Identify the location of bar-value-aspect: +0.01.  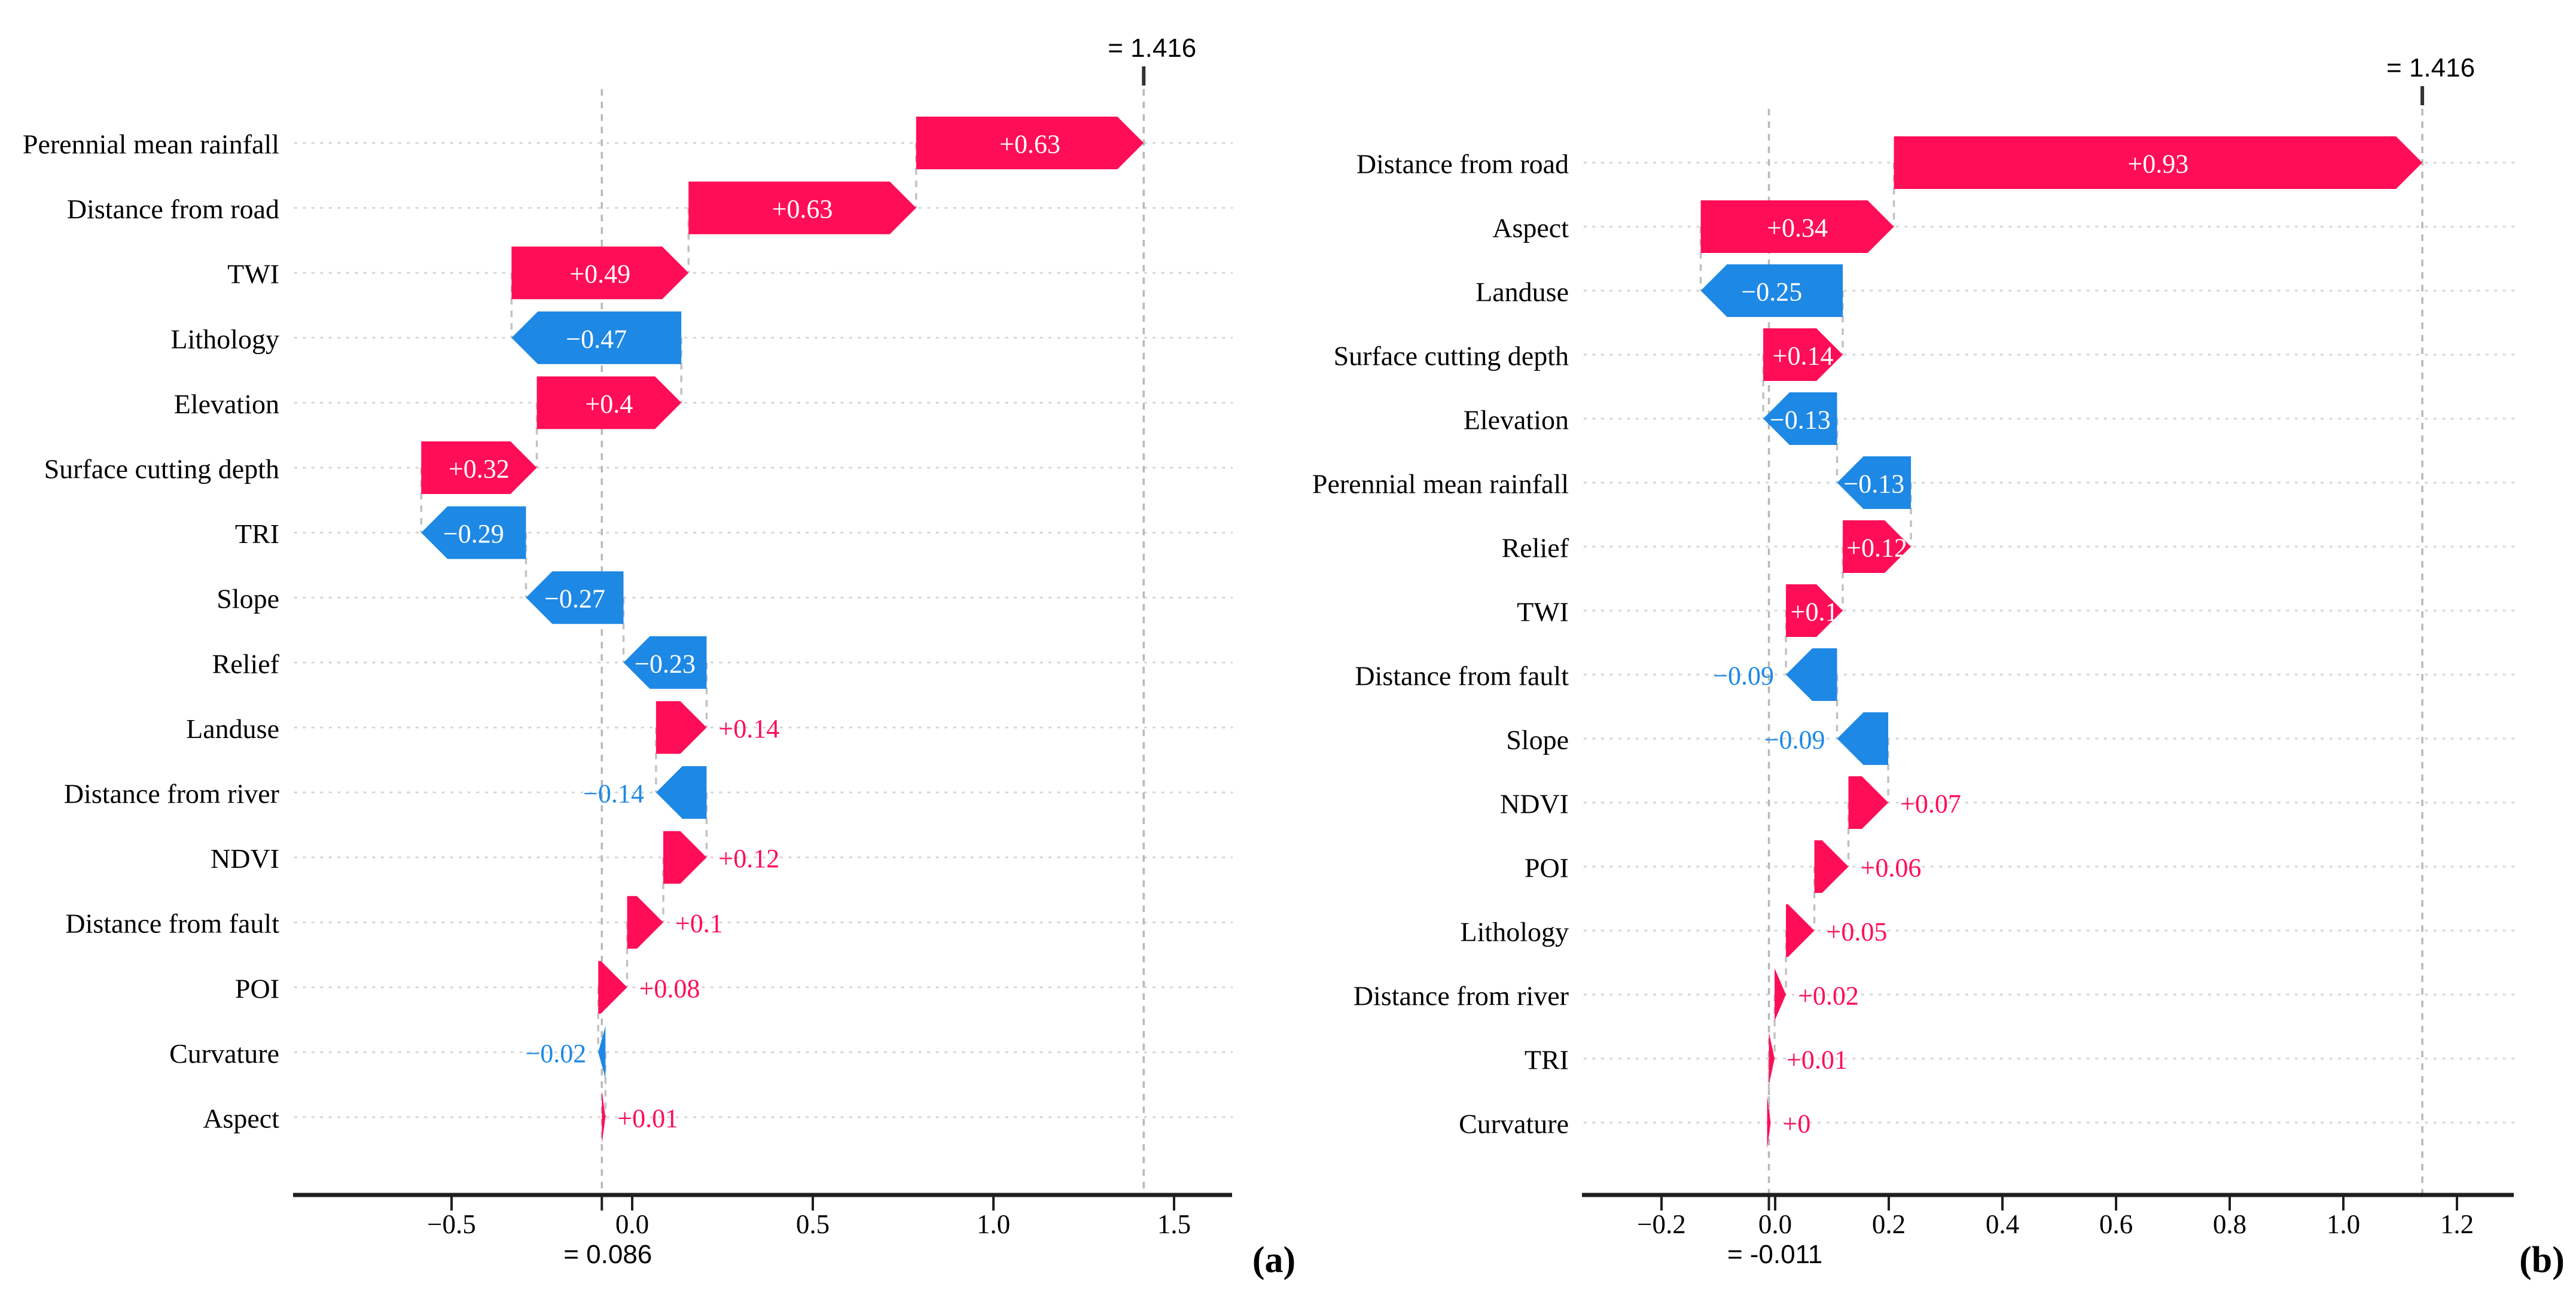
(647, 1118).